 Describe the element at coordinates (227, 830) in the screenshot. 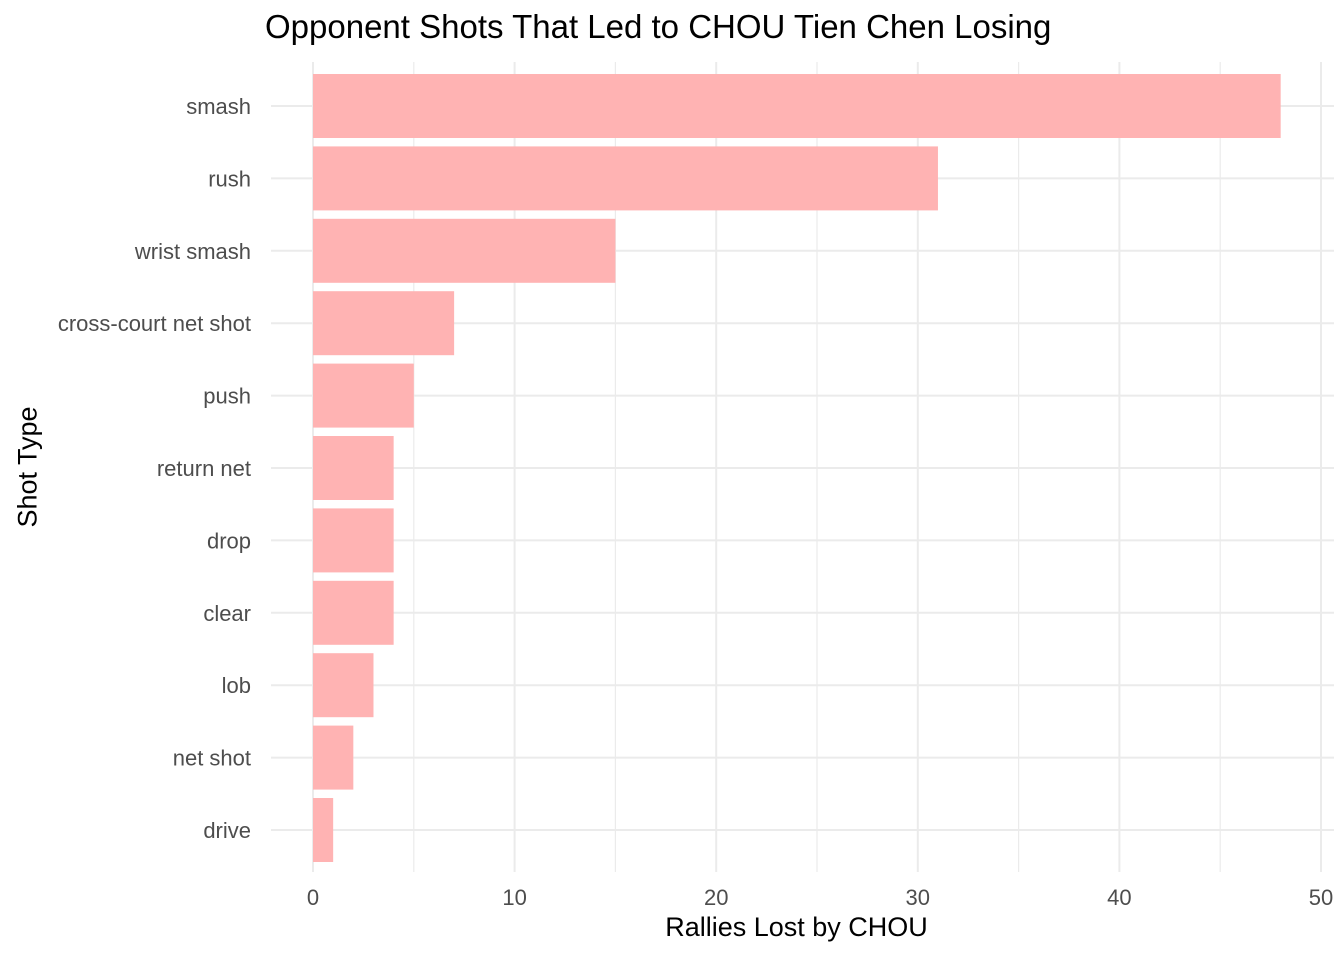

I see `y-tick-label: drive` at that location.